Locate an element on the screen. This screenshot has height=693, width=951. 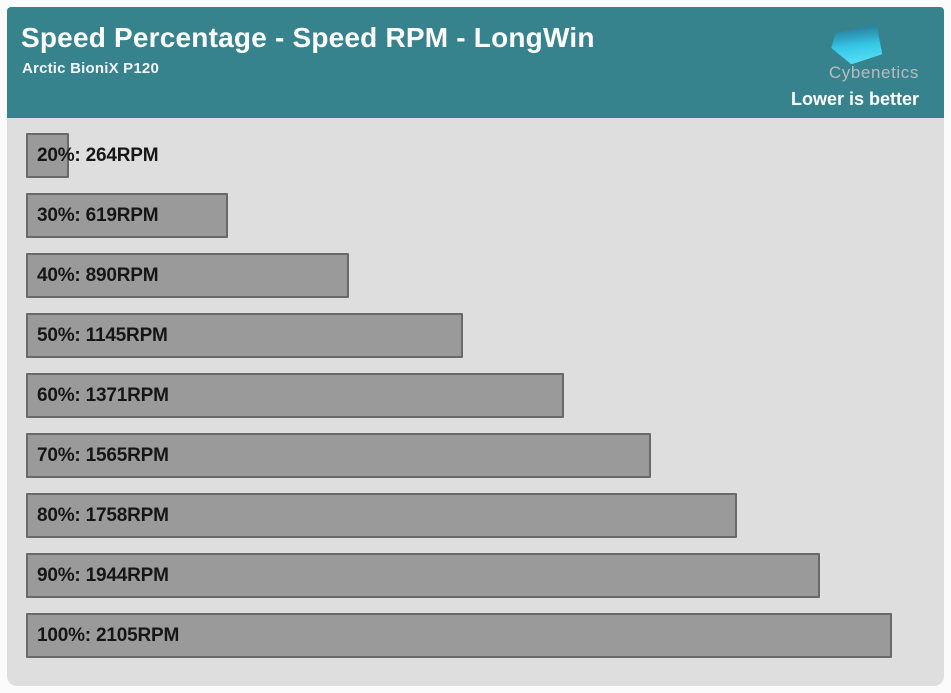
bar-row: 30%: 619RPM is located at coordinates (485, 215).